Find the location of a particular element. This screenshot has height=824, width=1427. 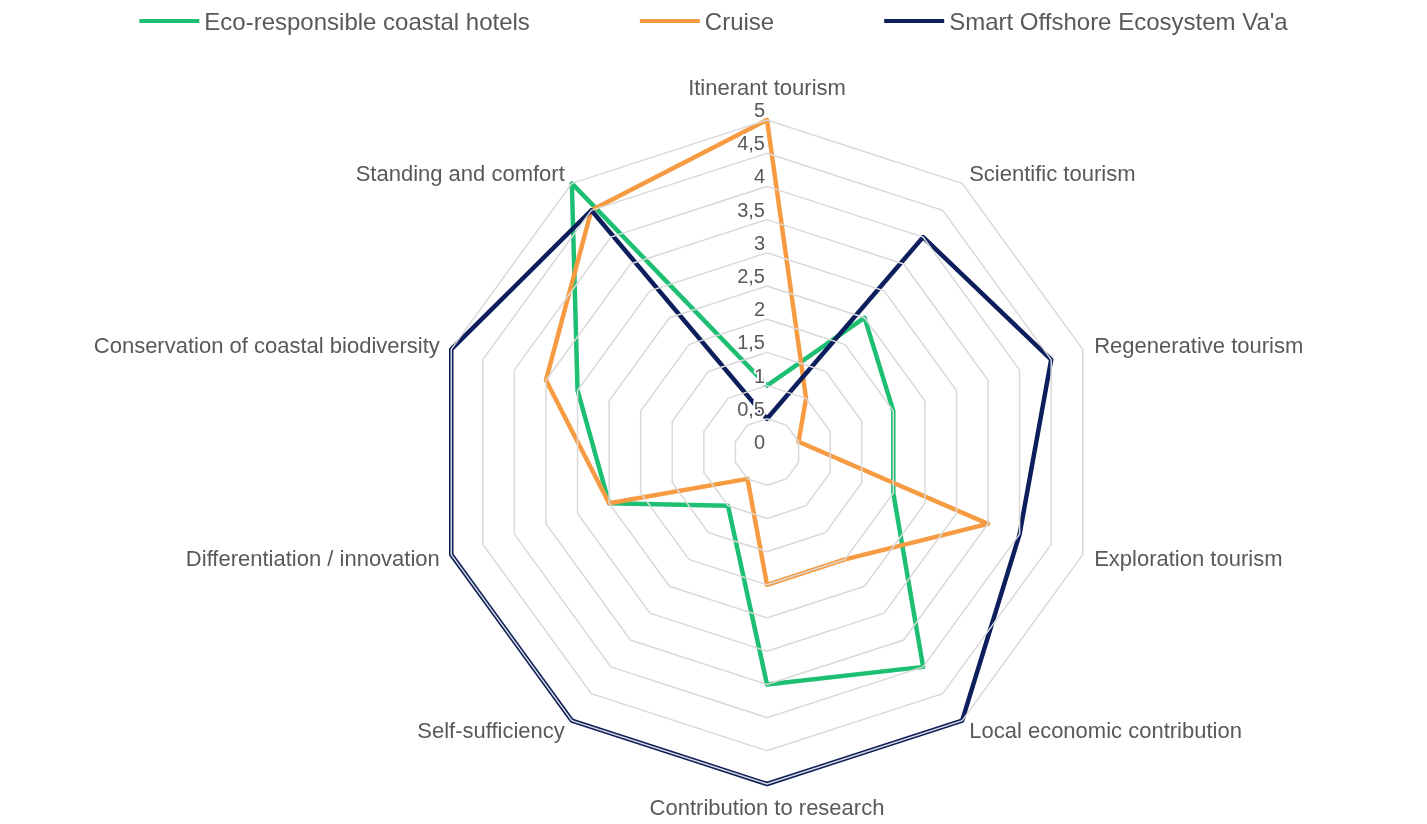

spoke-label: Differentiation / innovation is located at coordinates (312, 558).